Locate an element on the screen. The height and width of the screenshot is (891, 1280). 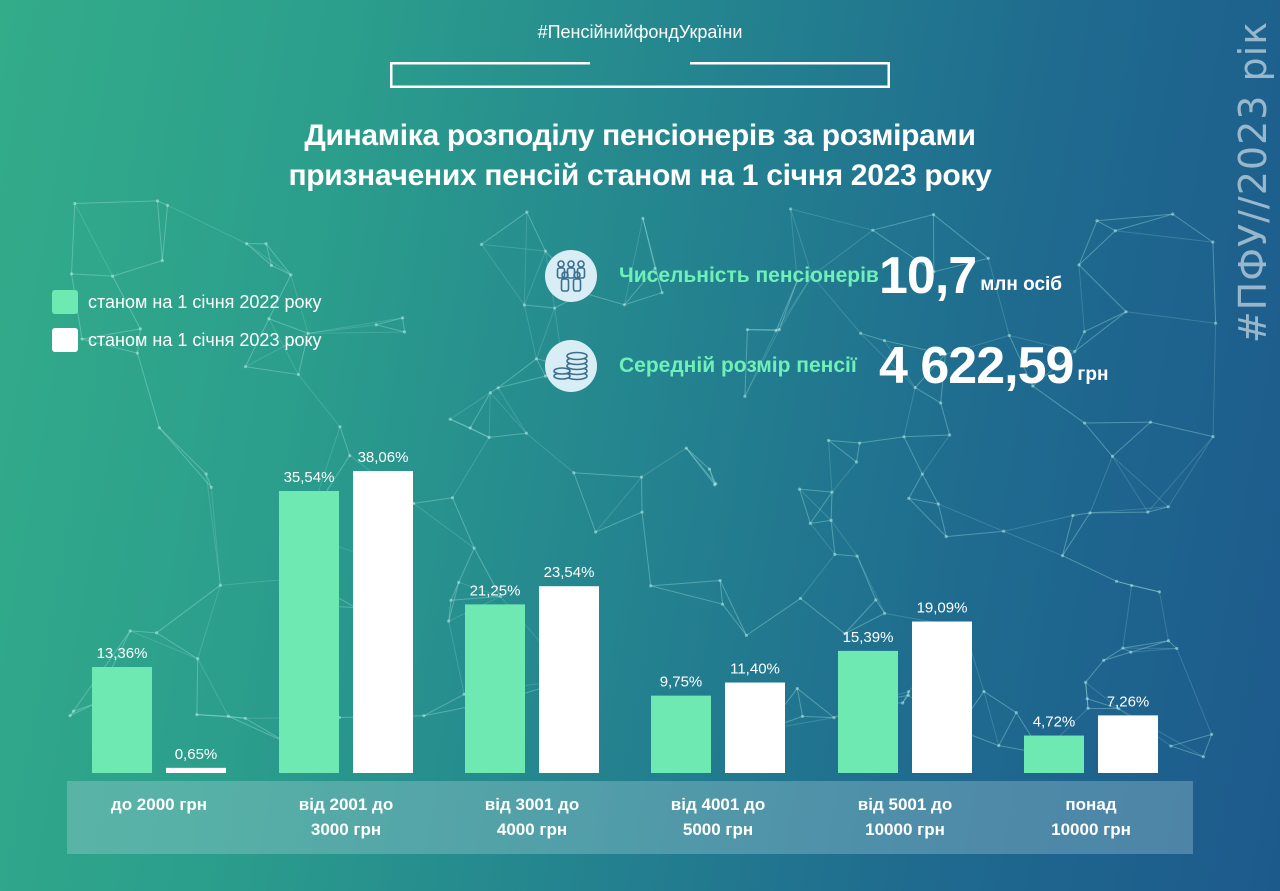
category-label-5-1: 10000 грн is located at coordinates (1091, 829).